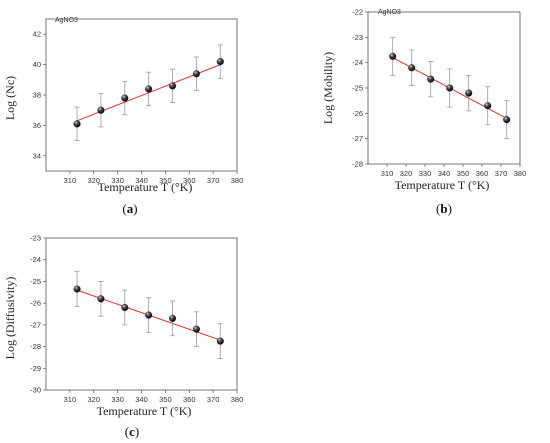  Describe the element at coordinates (35, 368) in the screenshot. I see `y-tick-label: -29` at that location.